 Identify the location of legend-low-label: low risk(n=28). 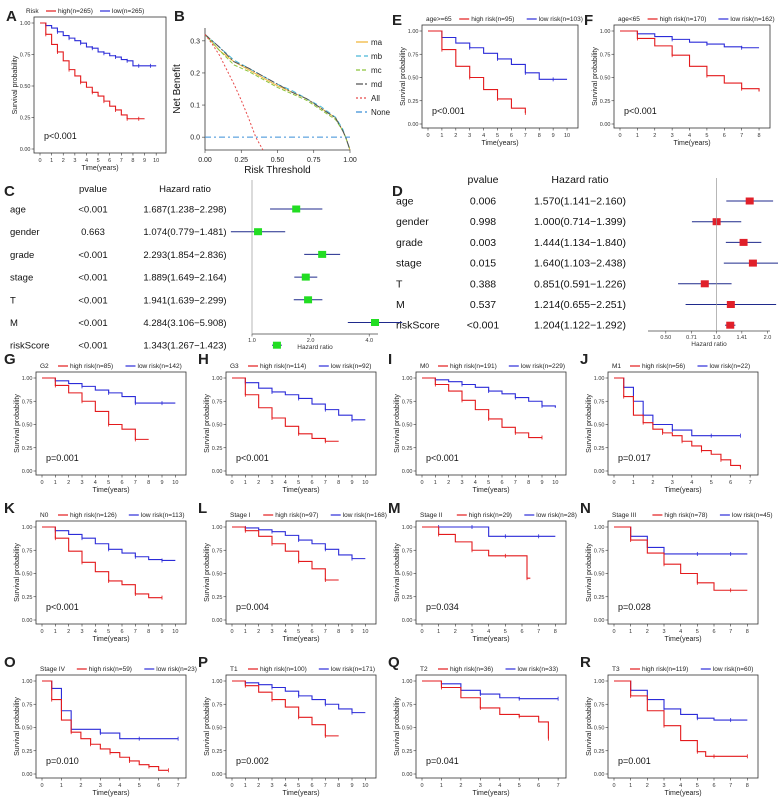
(556, 515).